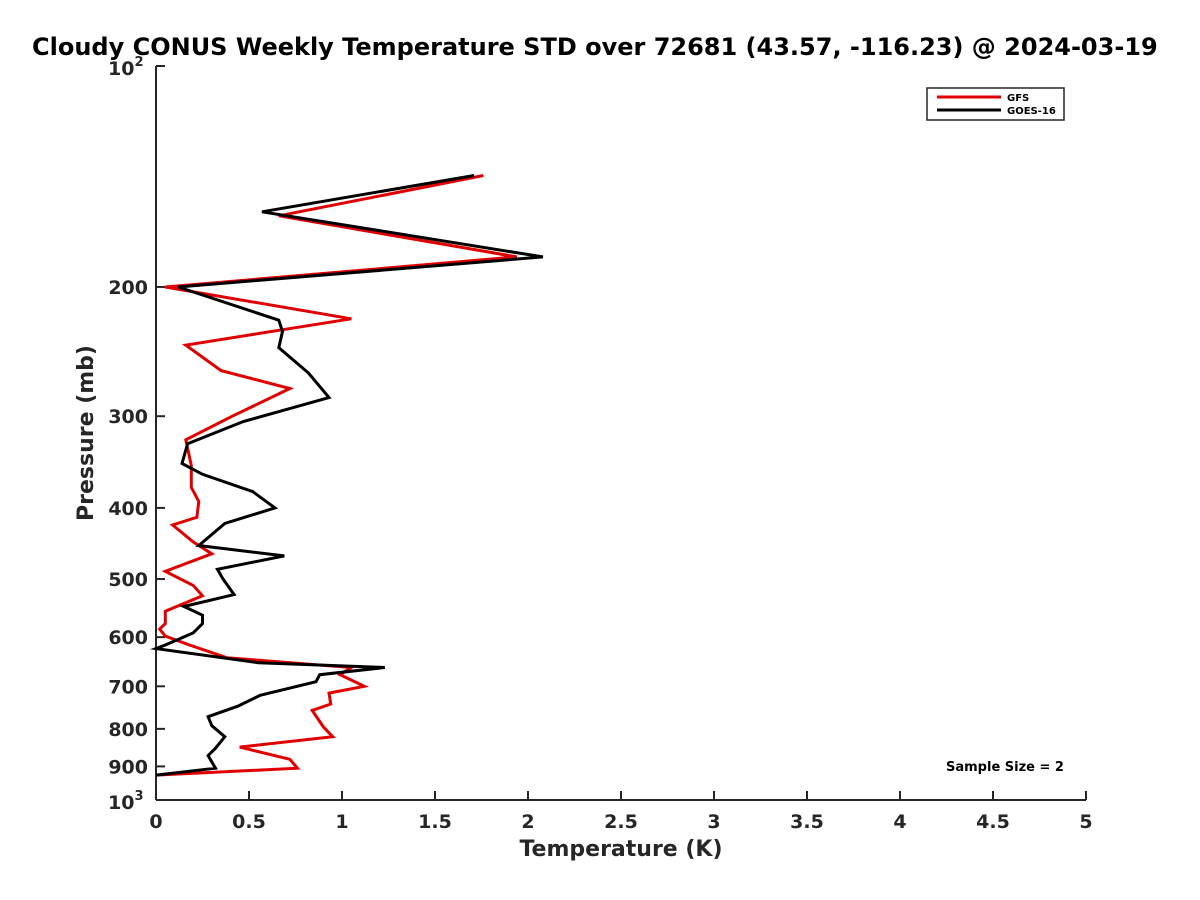 This screenshot has width=1200, height=900. I want to click on x-tick-label: 1.5, so click(435, 822).